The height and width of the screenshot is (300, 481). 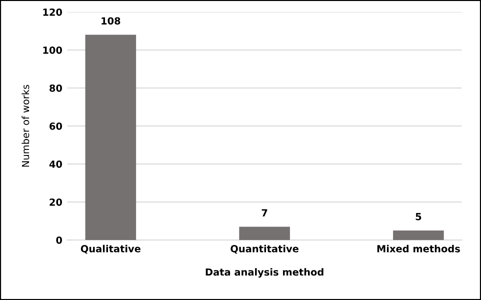 What do you see at coordinates (26, 125) in the screenshot?
I see `y-axis-title: Number of works` at bounding box center [26, 125].